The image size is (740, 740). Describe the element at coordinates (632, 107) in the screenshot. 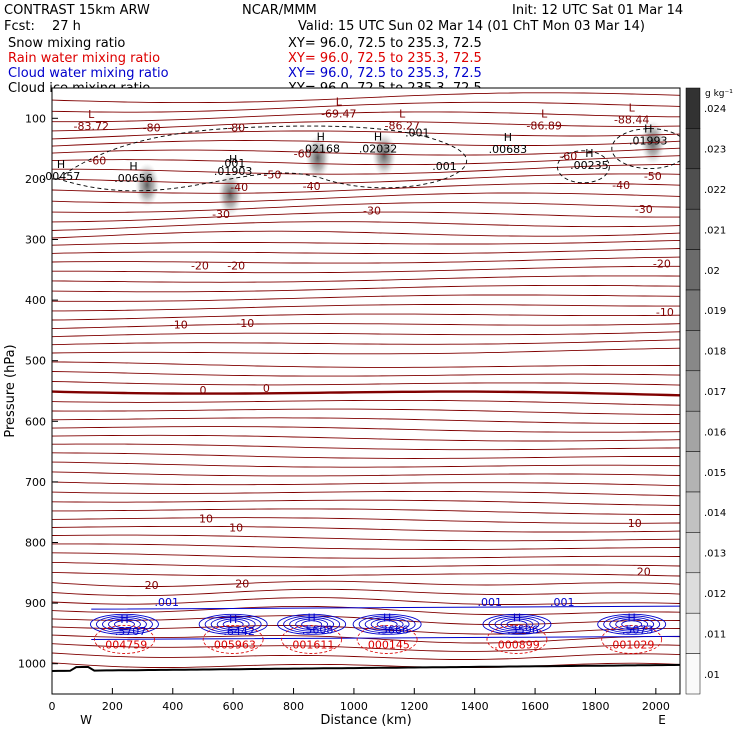

I see `temperature-low-marker: L` at that location.